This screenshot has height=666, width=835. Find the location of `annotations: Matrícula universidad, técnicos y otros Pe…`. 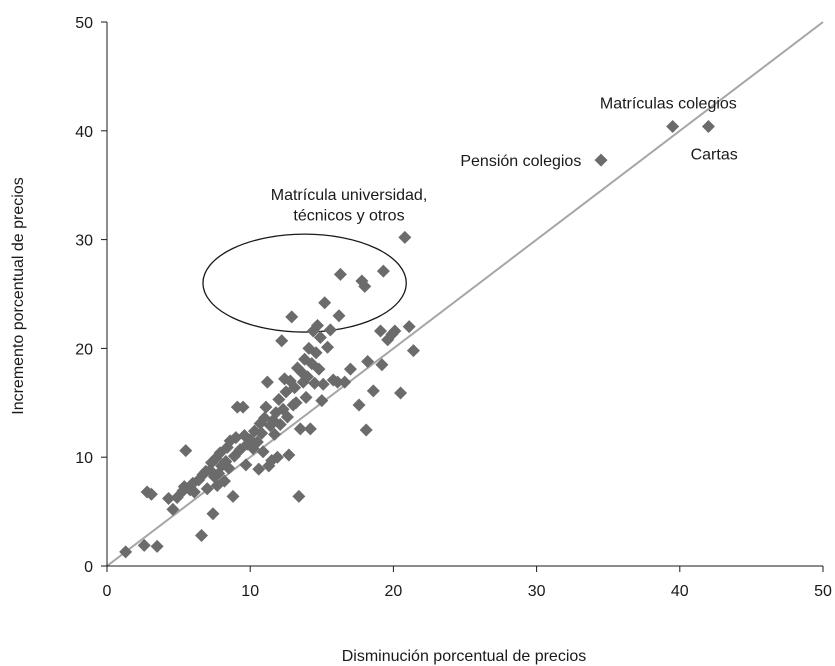

annotations: Matrícula universidad, técnicos y otros Pe… is located at coordinates (504, 160).